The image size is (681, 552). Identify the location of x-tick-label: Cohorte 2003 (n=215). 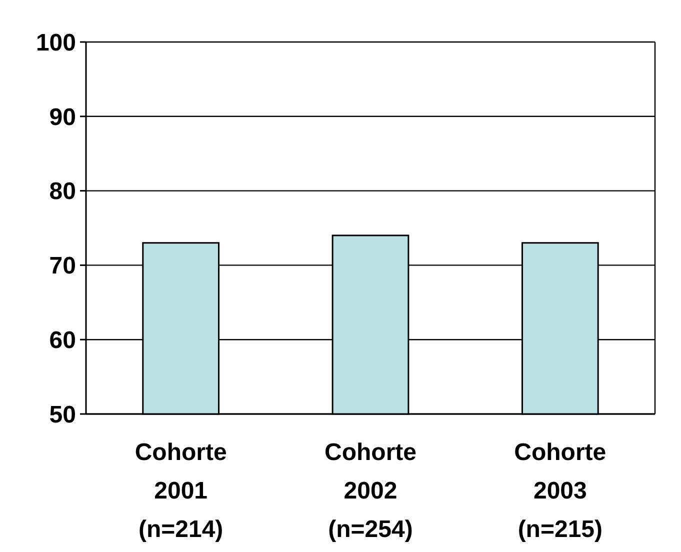
(560, 491).